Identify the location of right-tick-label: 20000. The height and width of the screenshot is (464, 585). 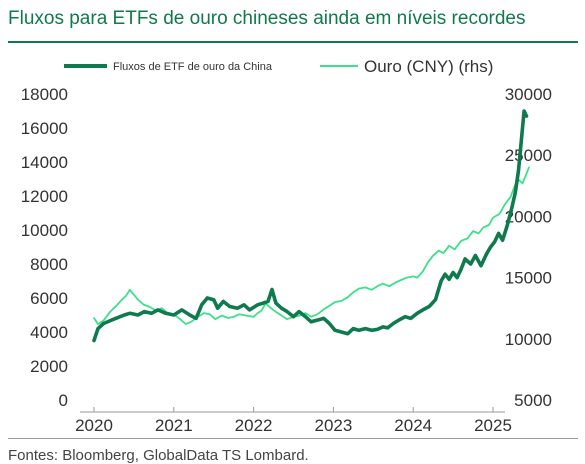
(528, 216).